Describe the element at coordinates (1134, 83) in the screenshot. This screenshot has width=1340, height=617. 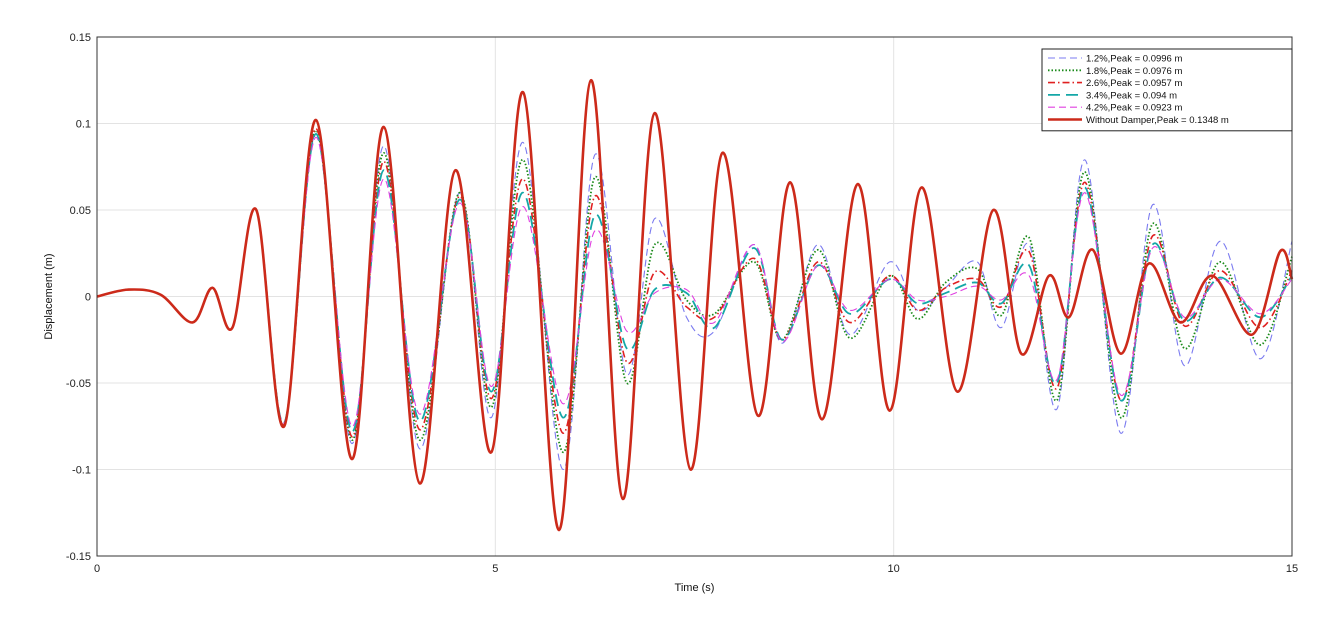
I see `legend-label-3: 2.6%,Peak = 0.0957 m` at that location.